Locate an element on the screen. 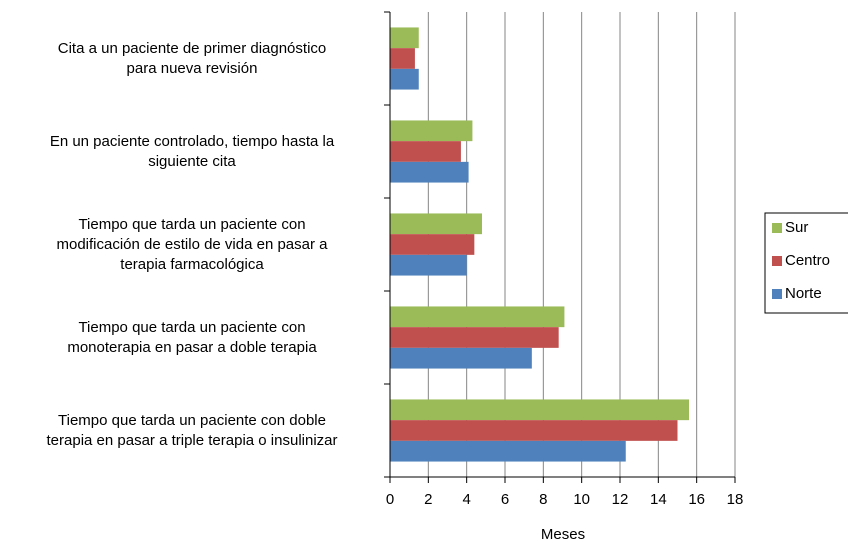 This screenshot has height=543, width=848. x-tick-label: 2 is located at coordinates (428, 499).